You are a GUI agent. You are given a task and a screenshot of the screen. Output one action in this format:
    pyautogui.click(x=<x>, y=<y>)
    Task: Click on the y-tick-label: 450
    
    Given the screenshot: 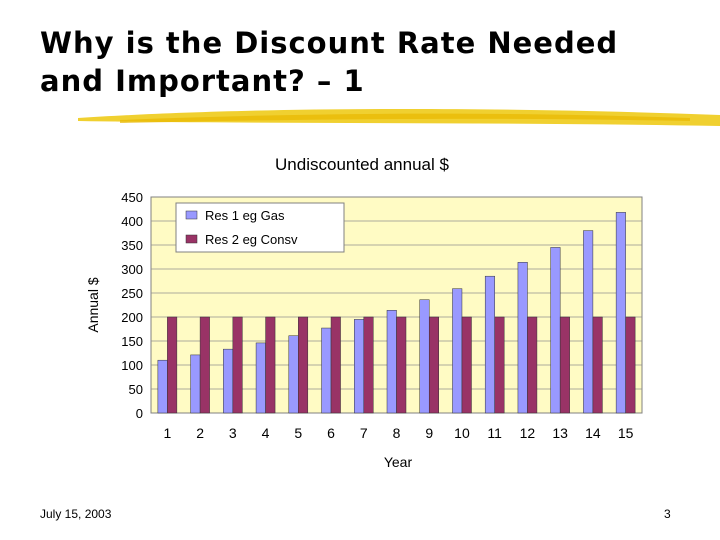 What is the action you would take?
    pyautogui.click(x=132, y=197)
    